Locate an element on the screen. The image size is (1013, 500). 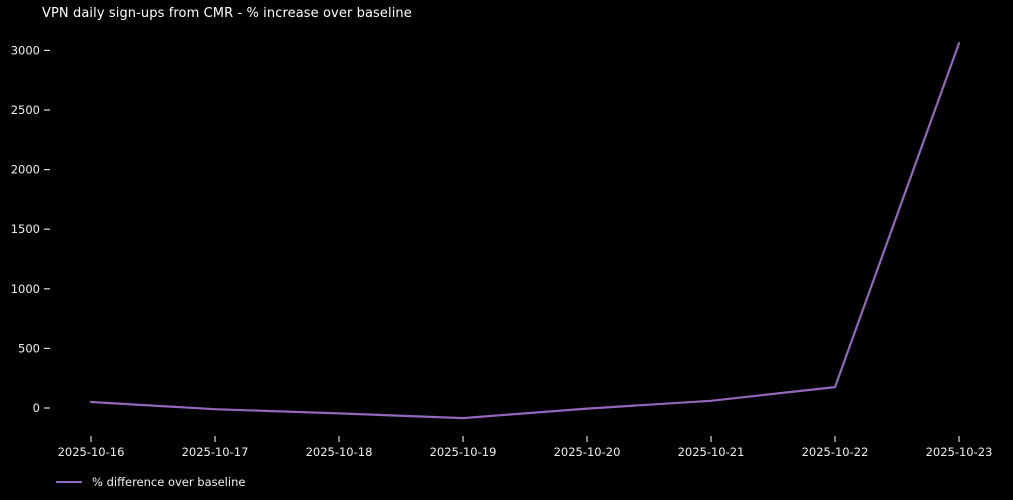
legend: % difference over baseline is located at coordinates (150, 482).